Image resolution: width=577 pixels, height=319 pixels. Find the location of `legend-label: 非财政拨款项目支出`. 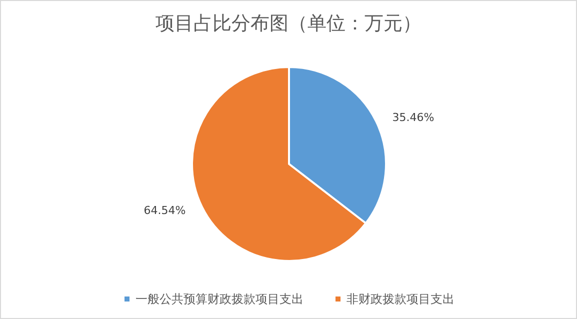

legend-label: 非财政拨款项目支出 is located at coordinates (400, 299).